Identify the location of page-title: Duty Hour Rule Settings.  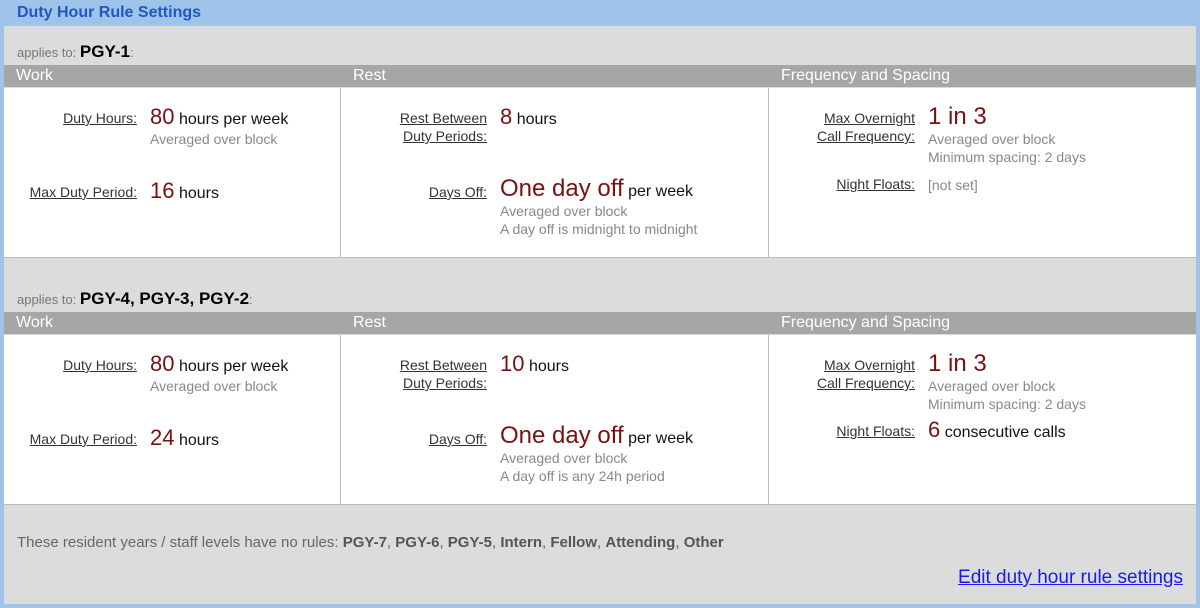
(109, 12).